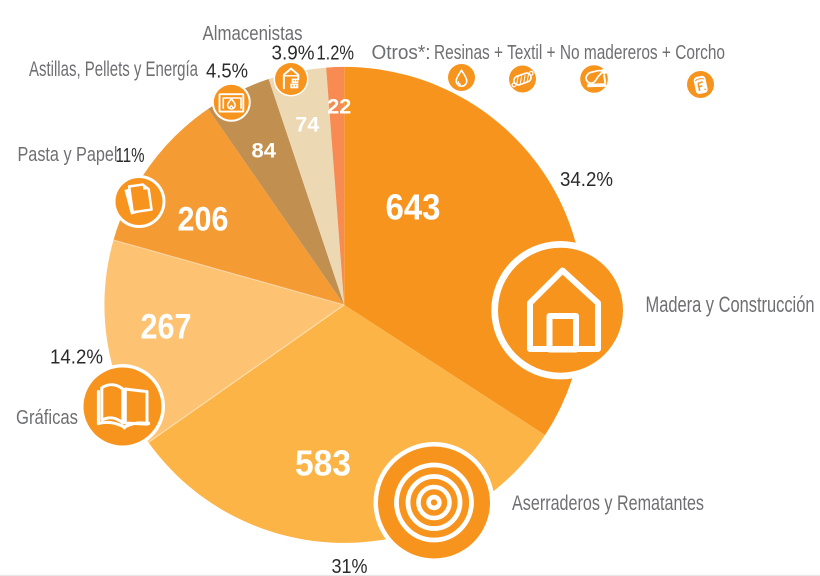 This screenshot has height=576, width=820. Describe the element at coordinates (307, 125) in the screenshot. I see `svg-text: 74` at that location.